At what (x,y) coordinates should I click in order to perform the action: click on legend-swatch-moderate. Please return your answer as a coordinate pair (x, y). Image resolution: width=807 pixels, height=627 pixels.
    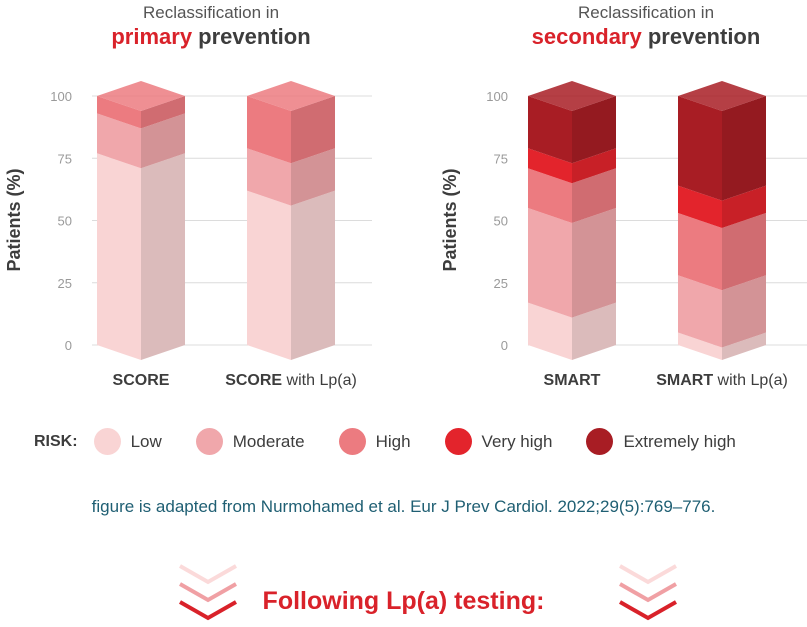
    Looking at the image, I should click on (209, 441).